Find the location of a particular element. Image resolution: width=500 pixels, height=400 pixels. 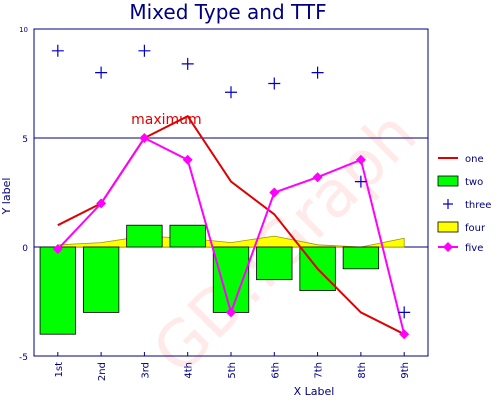

y-tick-label: -5 is located at coordinates (23, 358).